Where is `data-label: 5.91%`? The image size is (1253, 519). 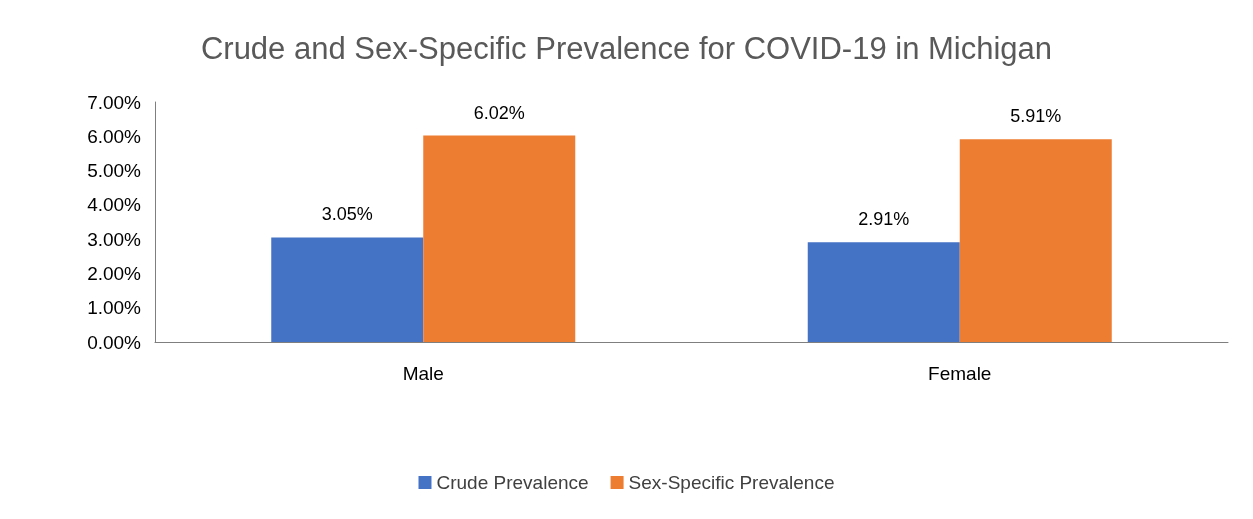 data-label: 5.91% is located at coordinates (1036, 116).